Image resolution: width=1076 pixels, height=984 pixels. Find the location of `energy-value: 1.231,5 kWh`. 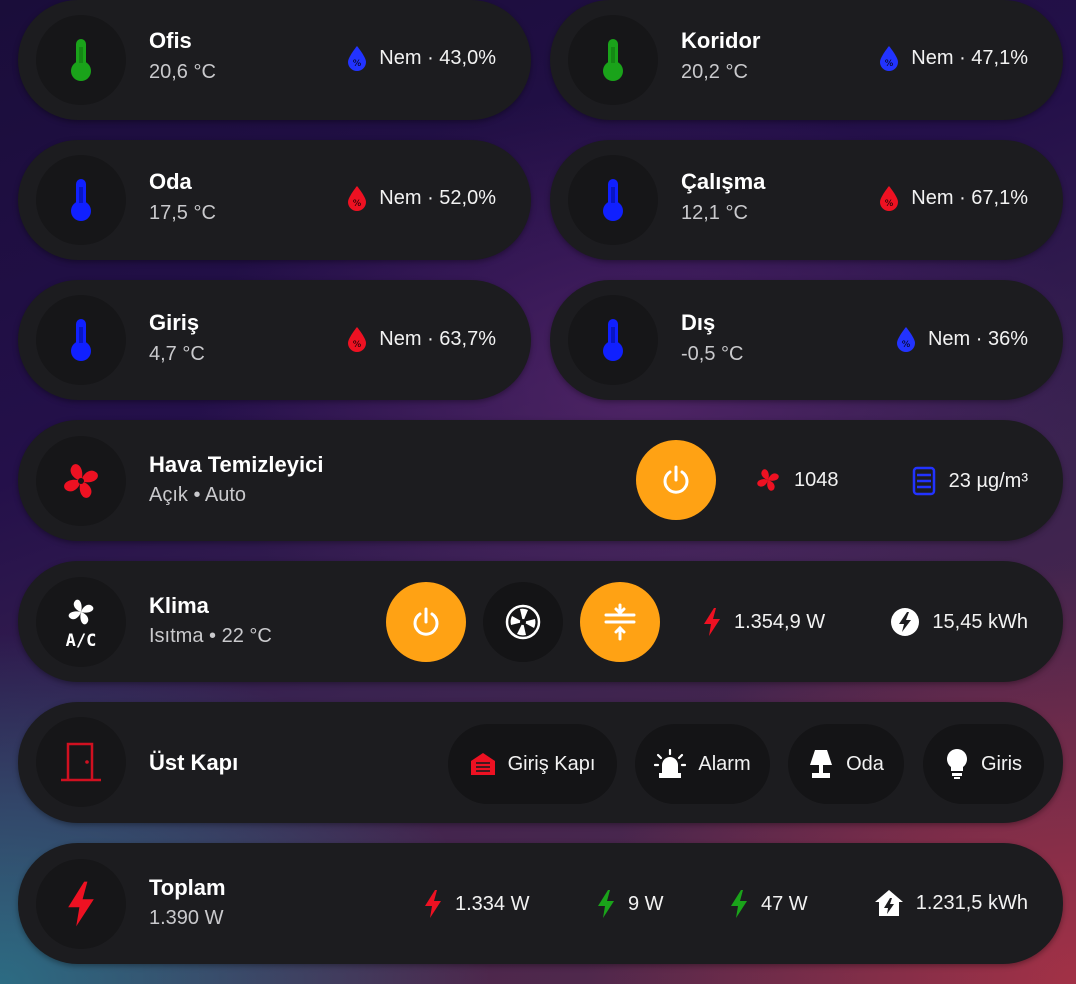

energy-value: 1.231,5 kWh is located at coordinates (971, 902).